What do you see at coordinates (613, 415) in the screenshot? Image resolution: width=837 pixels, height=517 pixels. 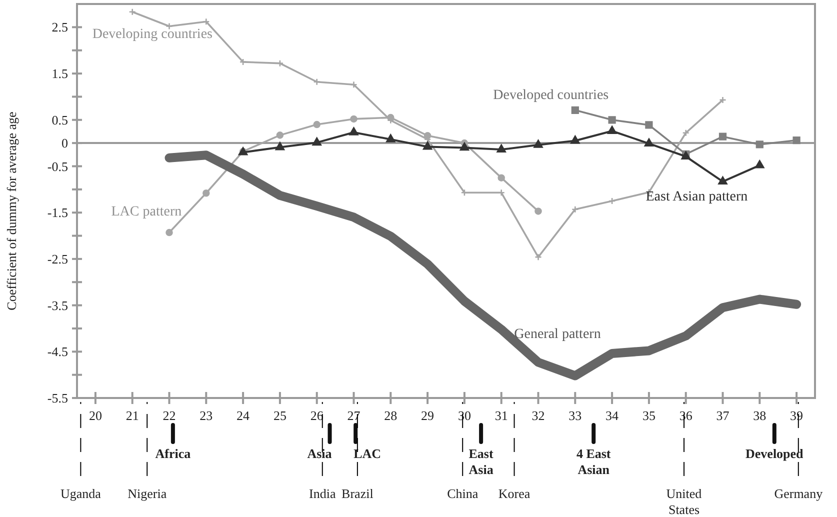 I see `x-tick-label: 34` at bounding box center [613, 415].